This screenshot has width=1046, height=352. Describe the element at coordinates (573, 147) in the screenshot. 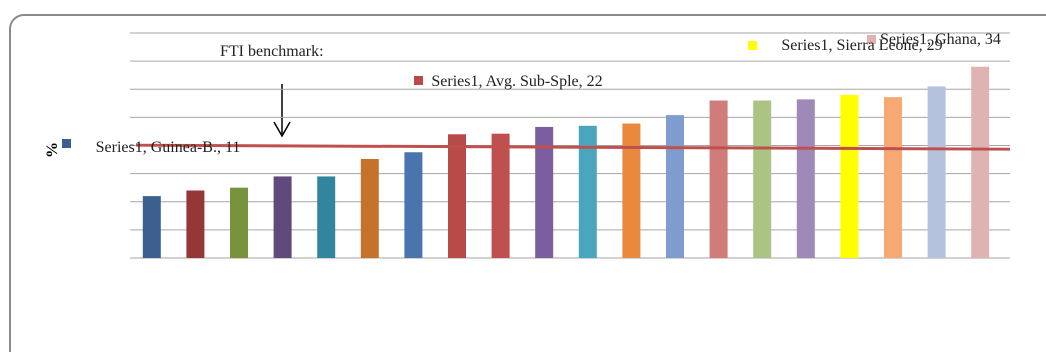

I see `benchmark-line` at that location.